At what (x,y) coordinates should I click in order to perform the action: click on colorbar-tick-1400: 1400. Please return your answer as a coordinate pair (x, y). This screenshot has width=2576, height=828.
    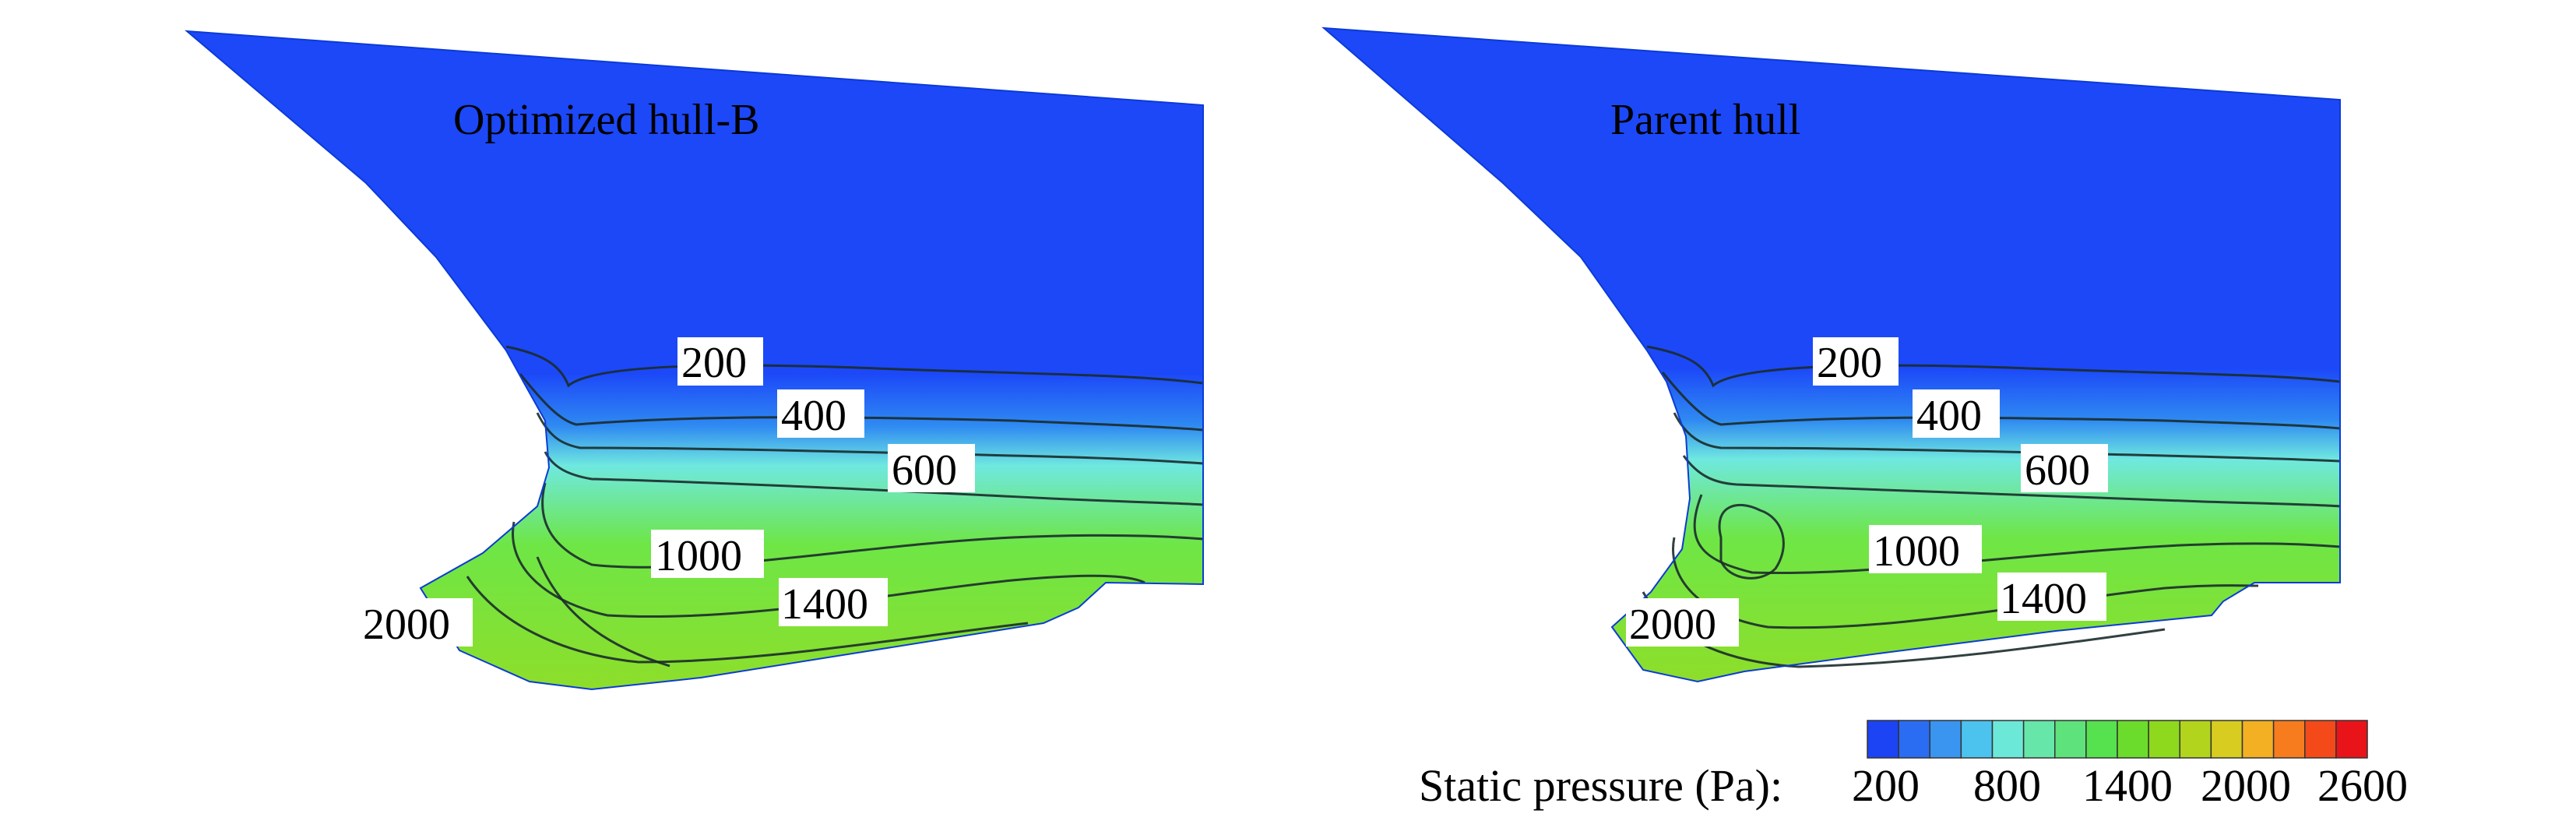
    Looking at the image, I should click on (2127, 785).